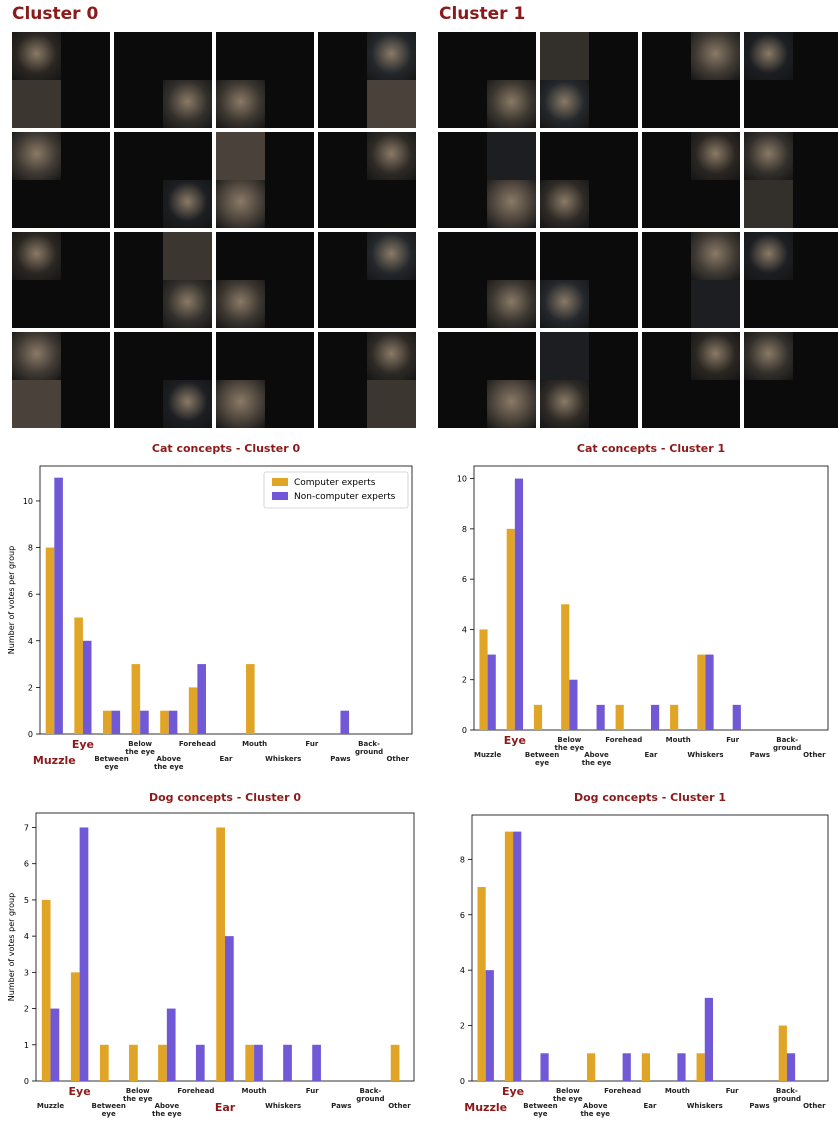 Image resolution: width=838 pixels, height=1121 pixels. Describe the element at coordinates (26, 900) in the screenshot. I see `y-tick-label: 5` at that location.